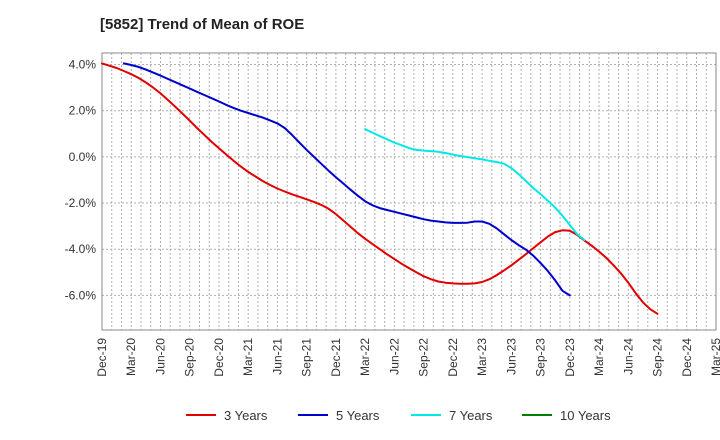 Image resolution: width=720 pixels, height=440 pixels. Describe the element at coordinates (248, 357) in the screenshot. I see `x-tick-label: Mar-21` at that location.